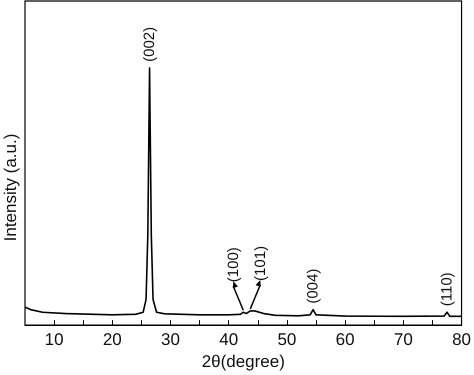 This screenshot has width=474, height=375. Describe the element at coordinates (243, 361) in the screenshot. I see `x-axis-title: 2θ(degree)` at that location.